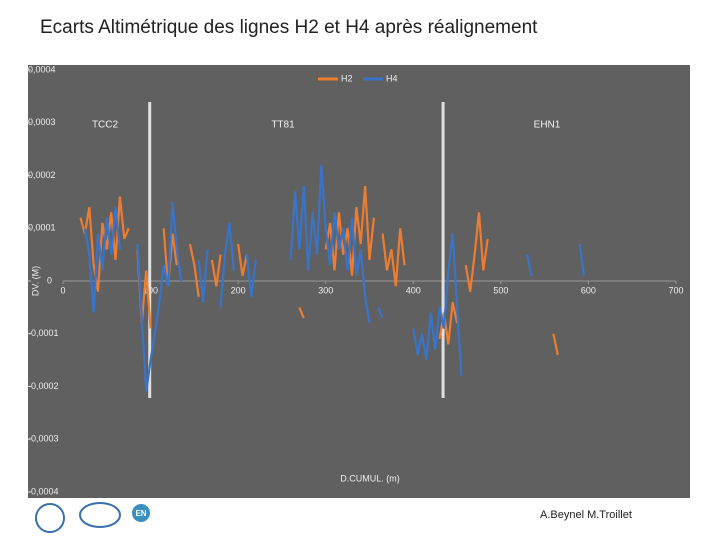 The width and height of the screenshot is (720, 540). What do you see at coordinates (43, 333) in the screenshot?
I see `y-tick-label: -0,0001` at bounding box center [43, 333].